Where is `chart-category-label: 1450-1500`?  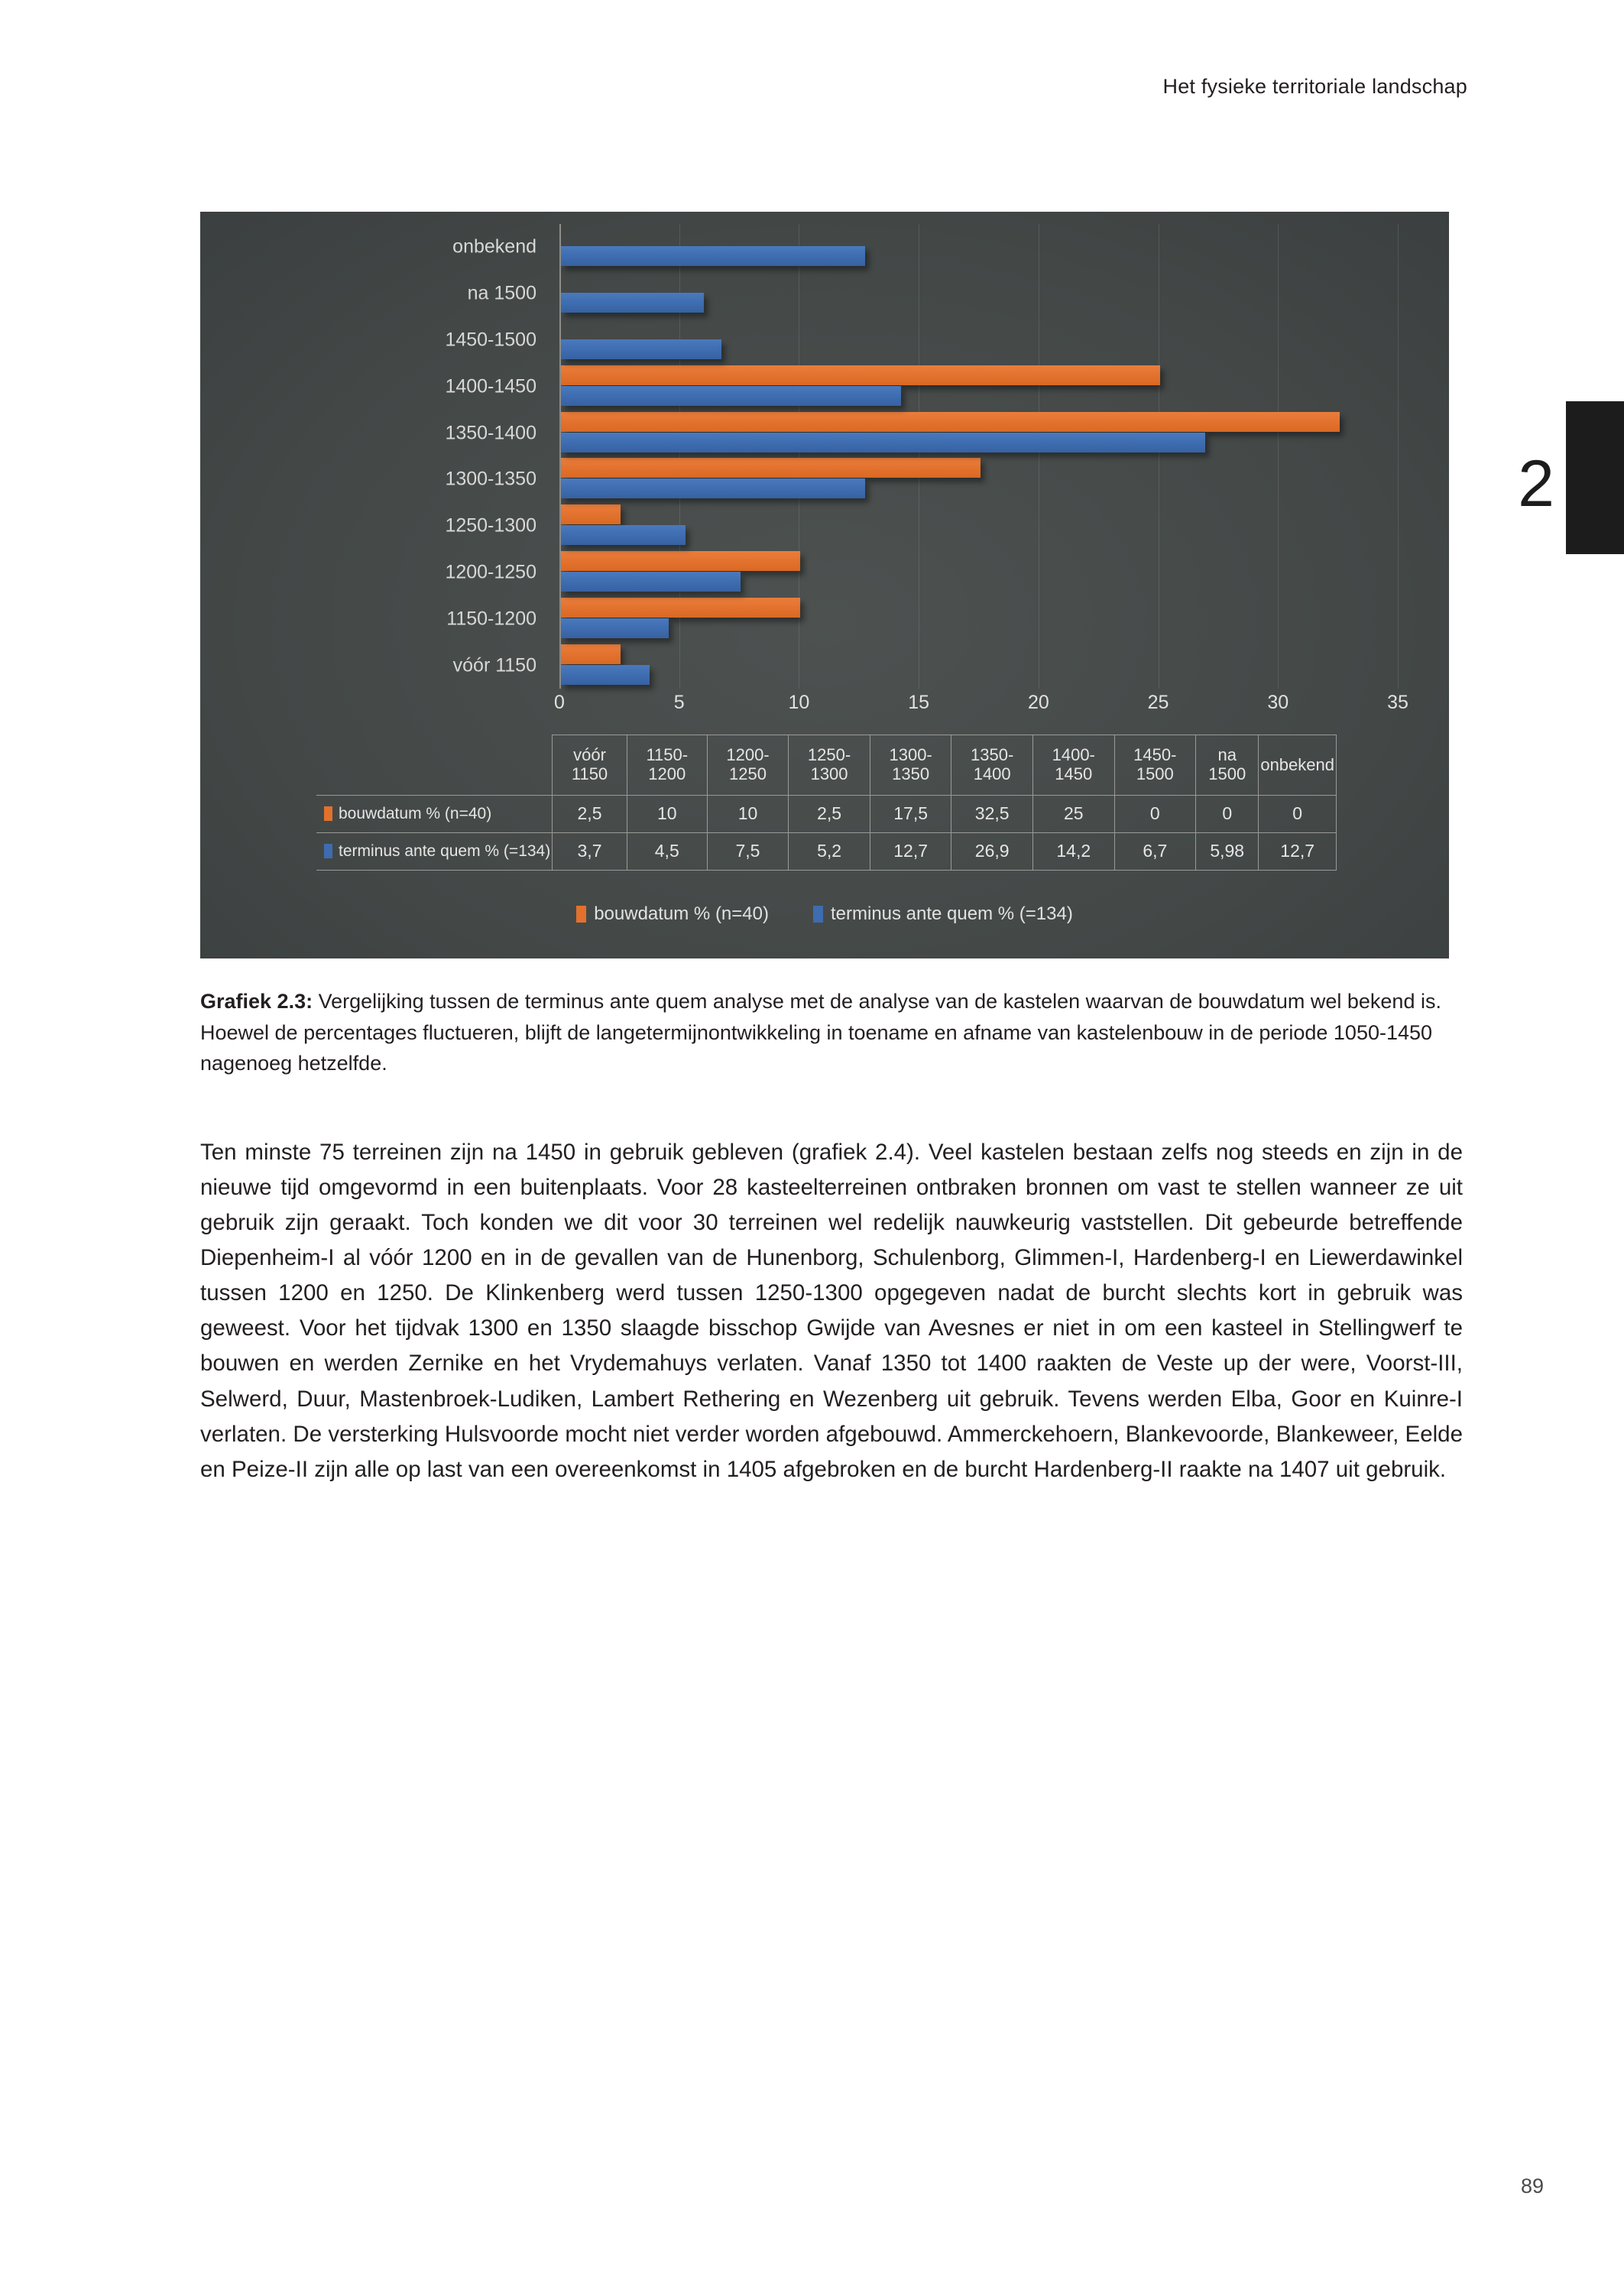
chart-category-label: 1450-1500 is located at coordinates (490, 340).